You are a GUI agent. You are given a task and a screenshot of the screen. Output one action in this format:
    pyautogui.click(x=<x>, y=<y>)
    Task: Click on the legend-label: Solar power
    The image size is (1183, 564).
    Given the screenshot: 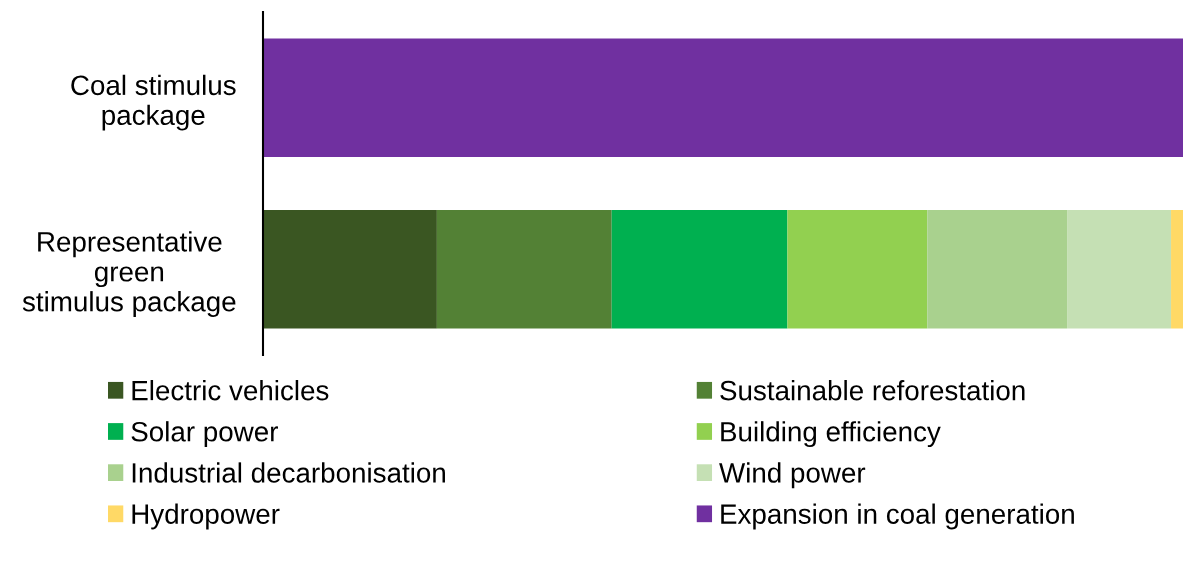 What is the action you would take?
    pyautogui.click(x=204, y=434)
    